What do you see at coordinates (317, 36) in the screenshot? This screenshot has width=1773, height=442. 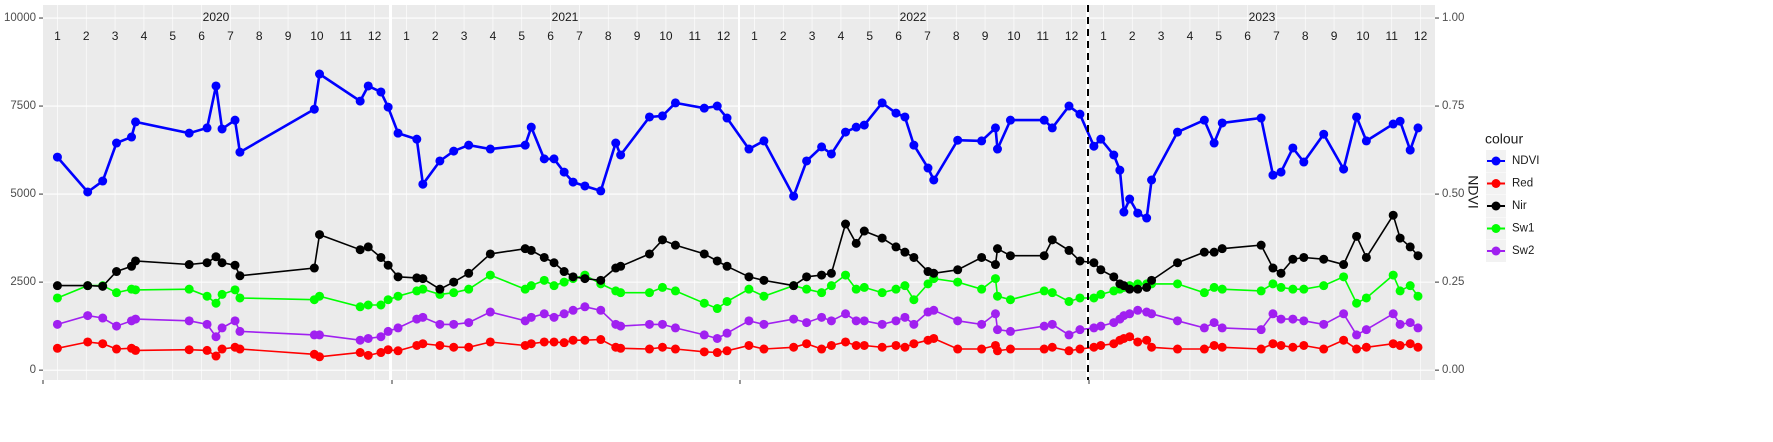 I see `month-label: 10` at bounding box center [317, 36].